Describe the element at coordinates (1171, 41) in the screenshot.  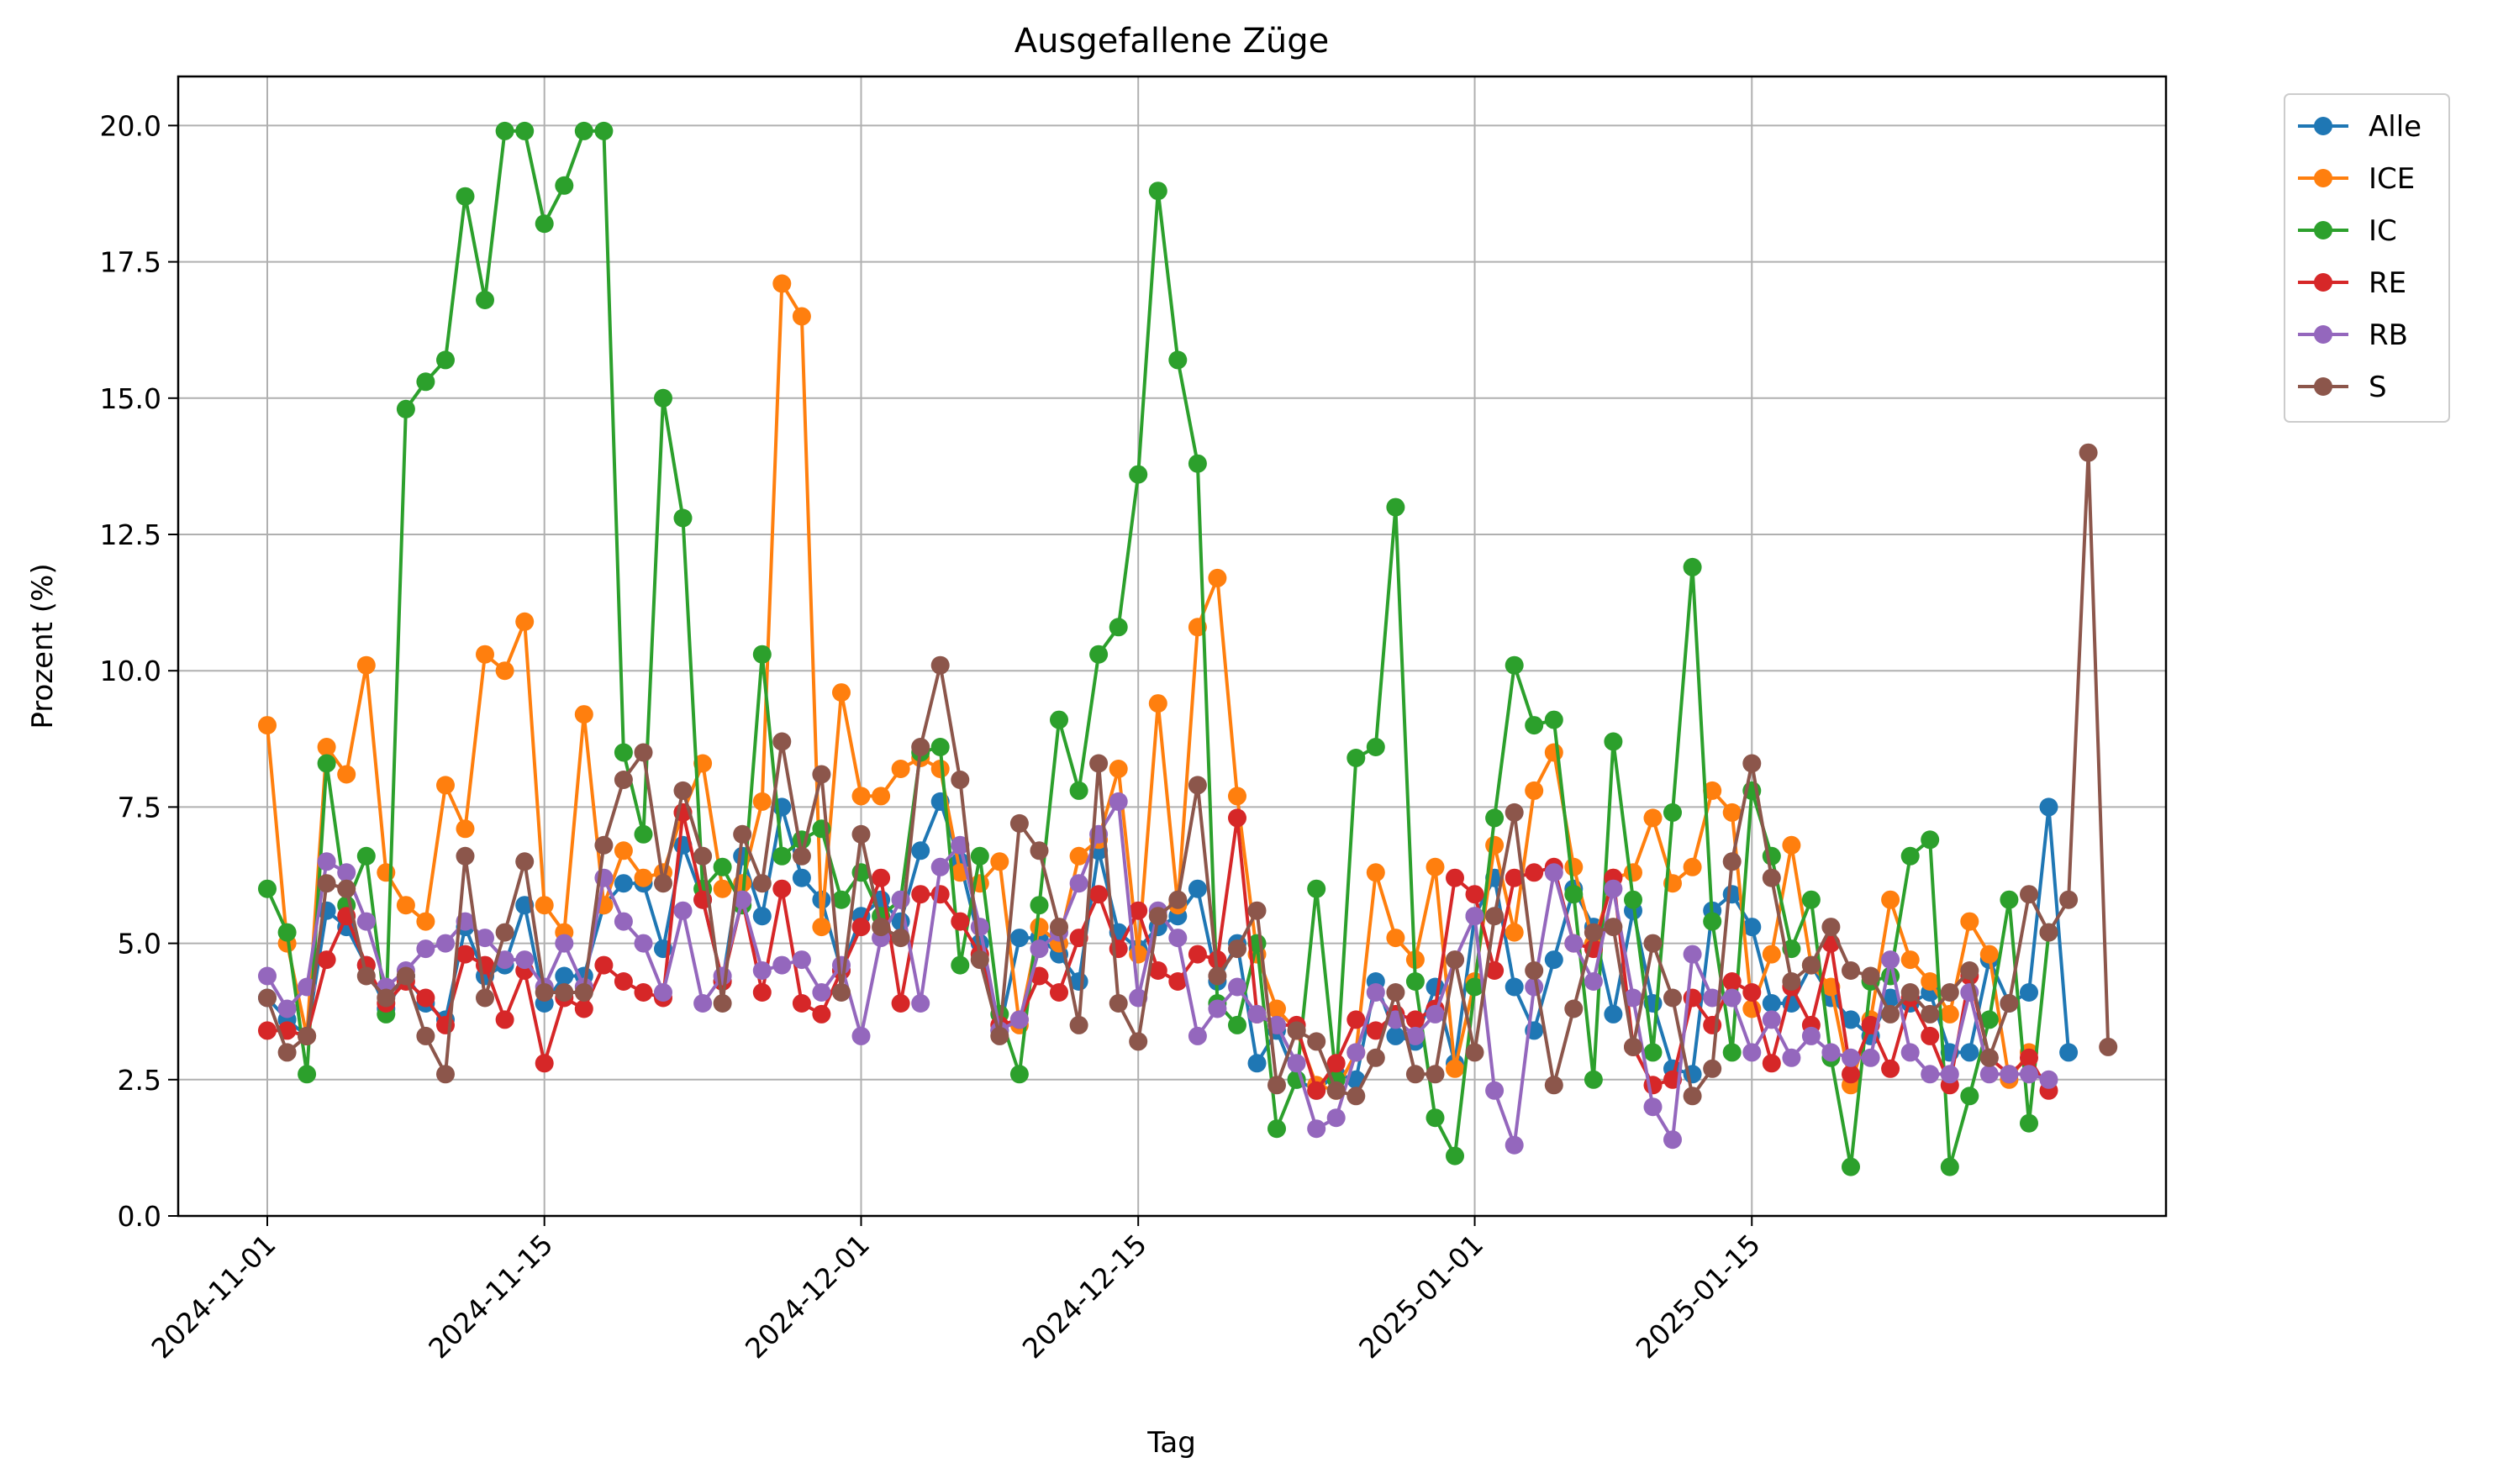
I see `chart-title: Ausgefallene Züge` at that location.